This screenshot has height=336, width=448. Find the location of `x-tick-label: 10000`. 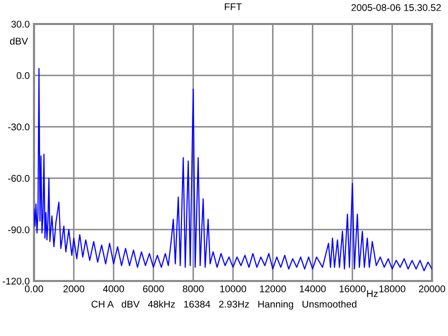

x-tick-label: 10000 is located at coordinates (233, 288).